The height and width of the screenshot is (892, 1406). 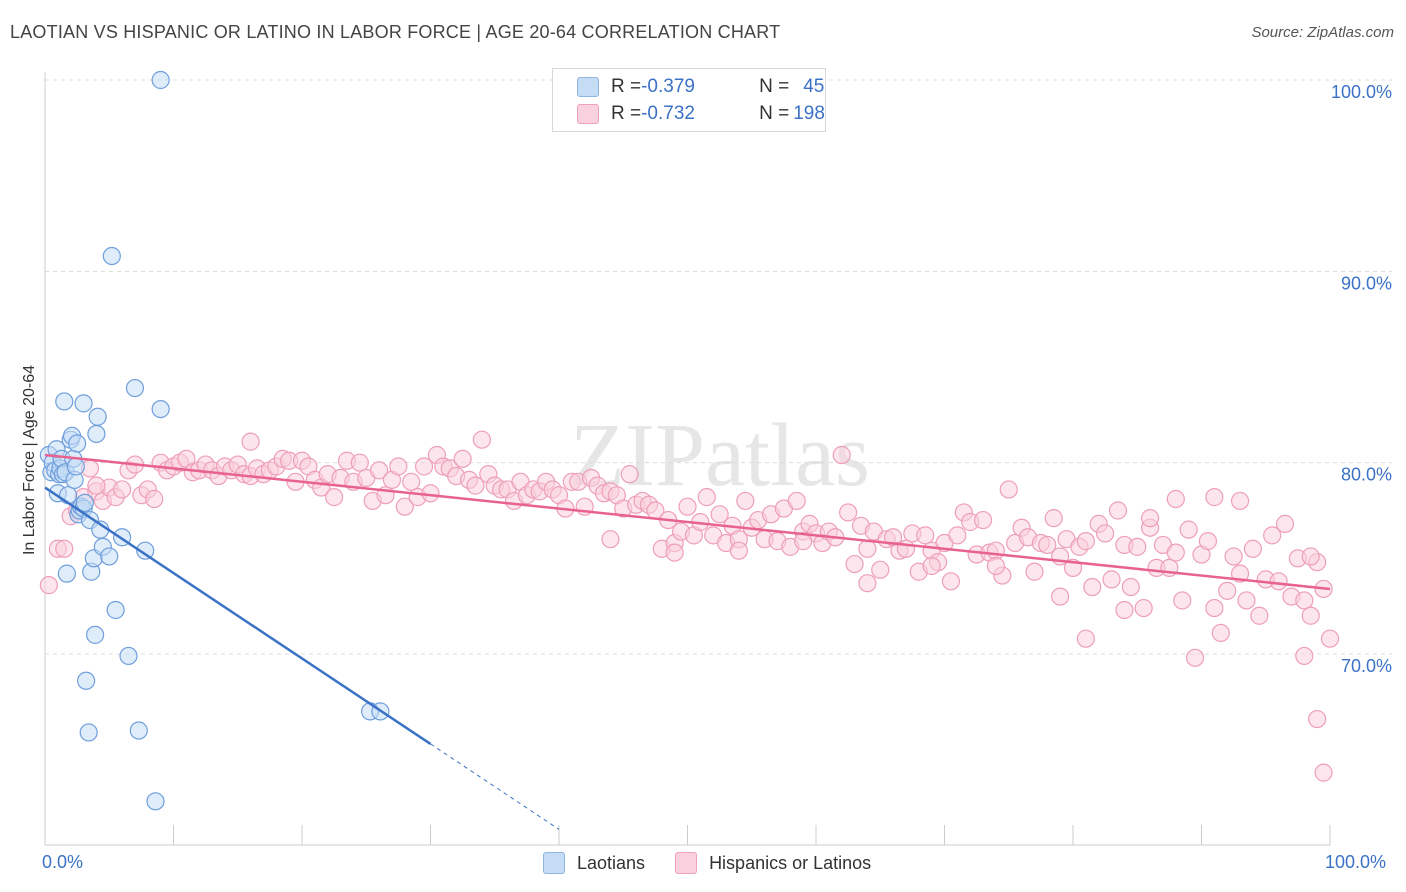 What do you see at coordinates (495, 786) in the screenshot?
I see `laotian-trend-extension` at bounding box center [495, 786].